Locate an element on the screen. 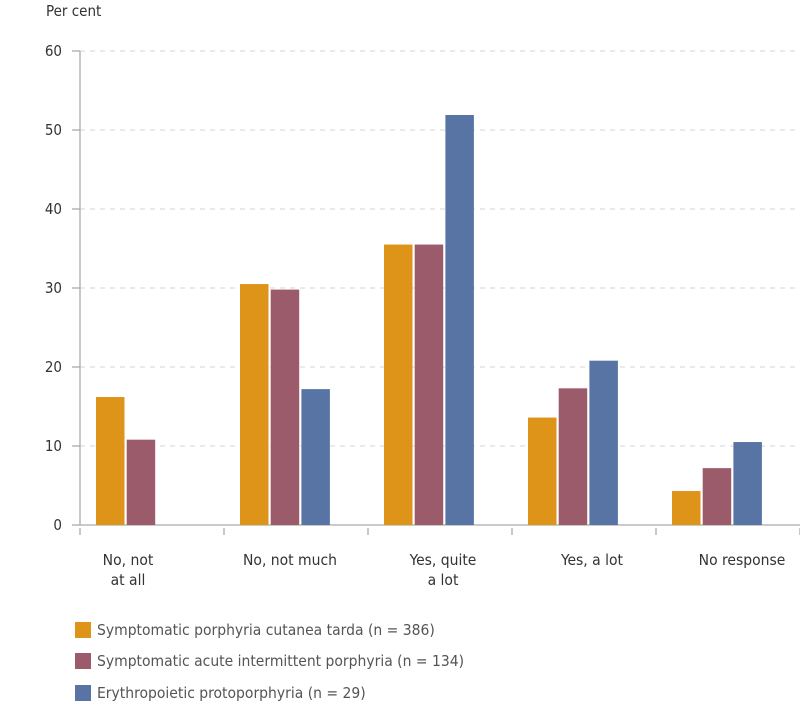  y-tick-label: 20 is located at coordinates (53, 367).